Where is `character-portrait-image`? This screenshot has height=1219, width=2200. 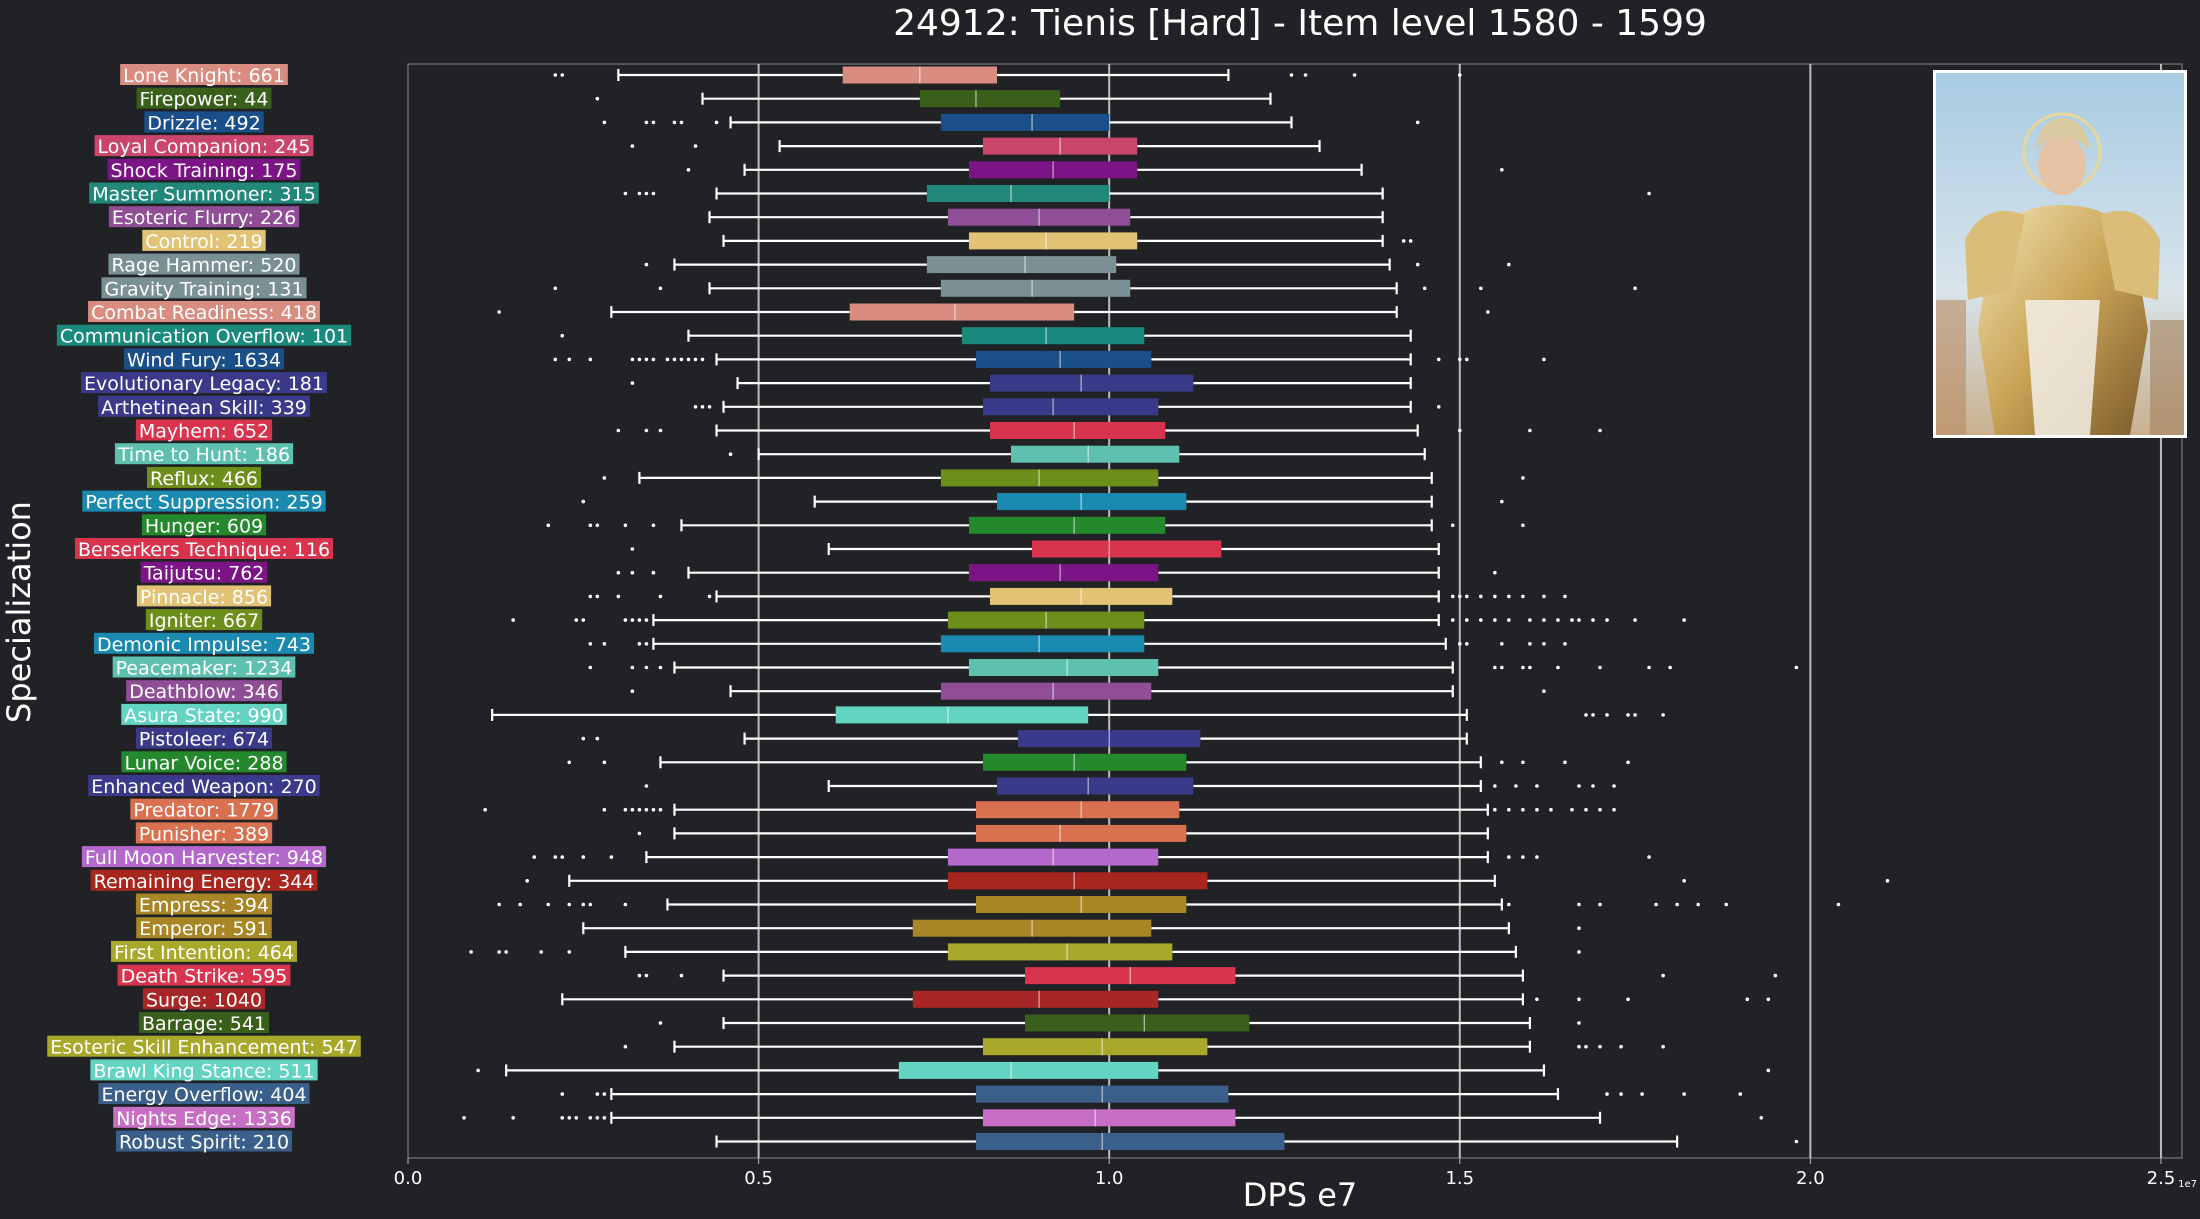
character-portrait-image is located at coordinates (2060, 254).